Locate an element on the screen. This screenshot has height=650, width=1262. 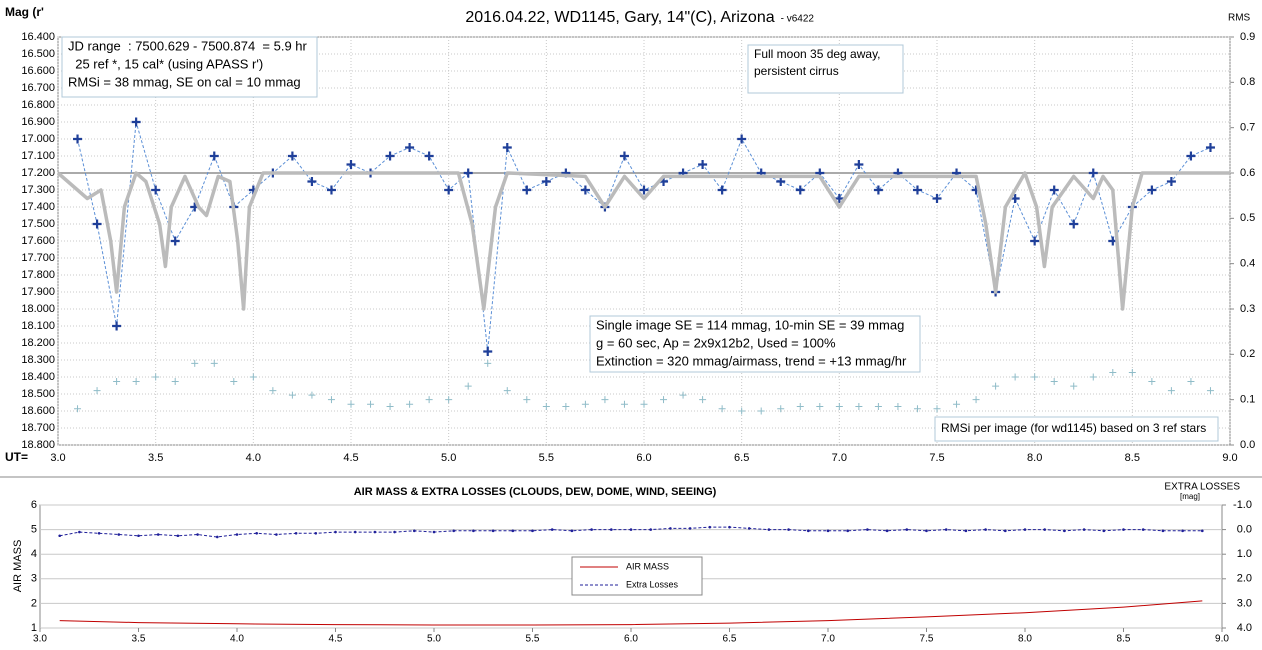
legend-label: AIR MASS is located at coordinates (647, 566).